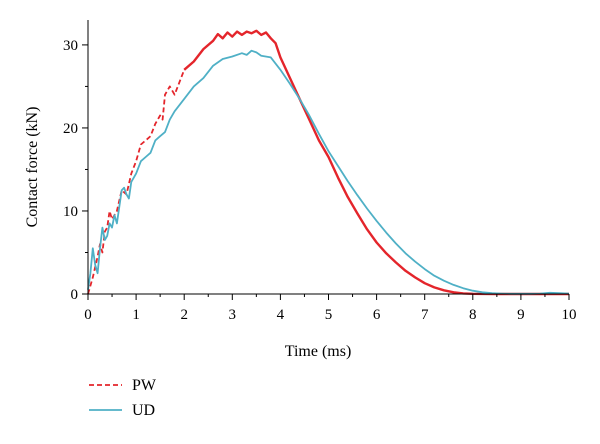 This screenshot has width=600, height=444. I want to click on y-tick-label: 20, so click(70, 129).